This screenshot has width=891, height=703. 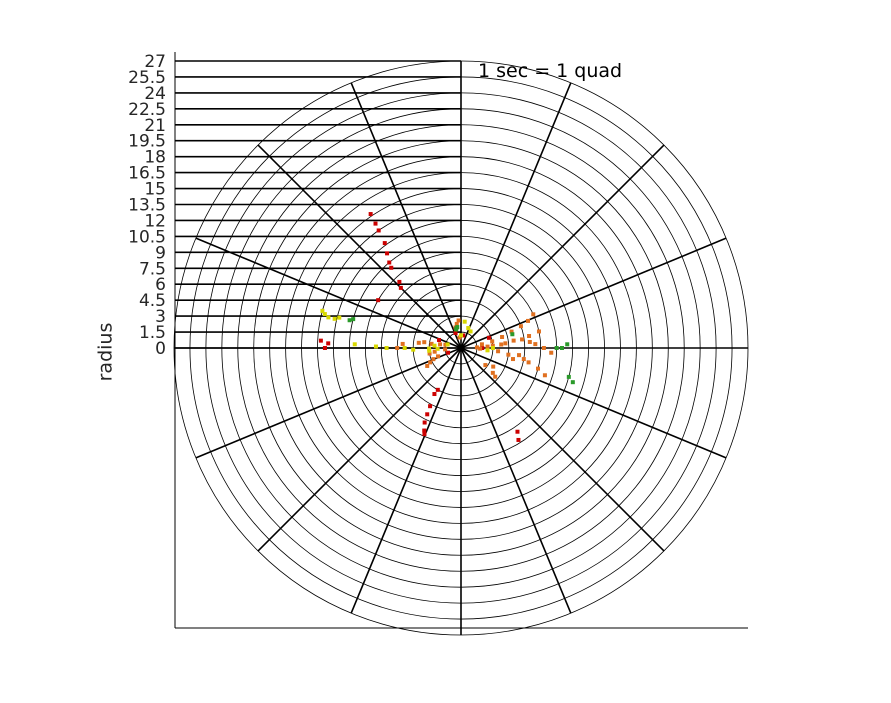 What do you see at coordinates (152, 301) in the screenshot?
I see `r-tick-label-3: 4.5` at bounding box center [152, 301].